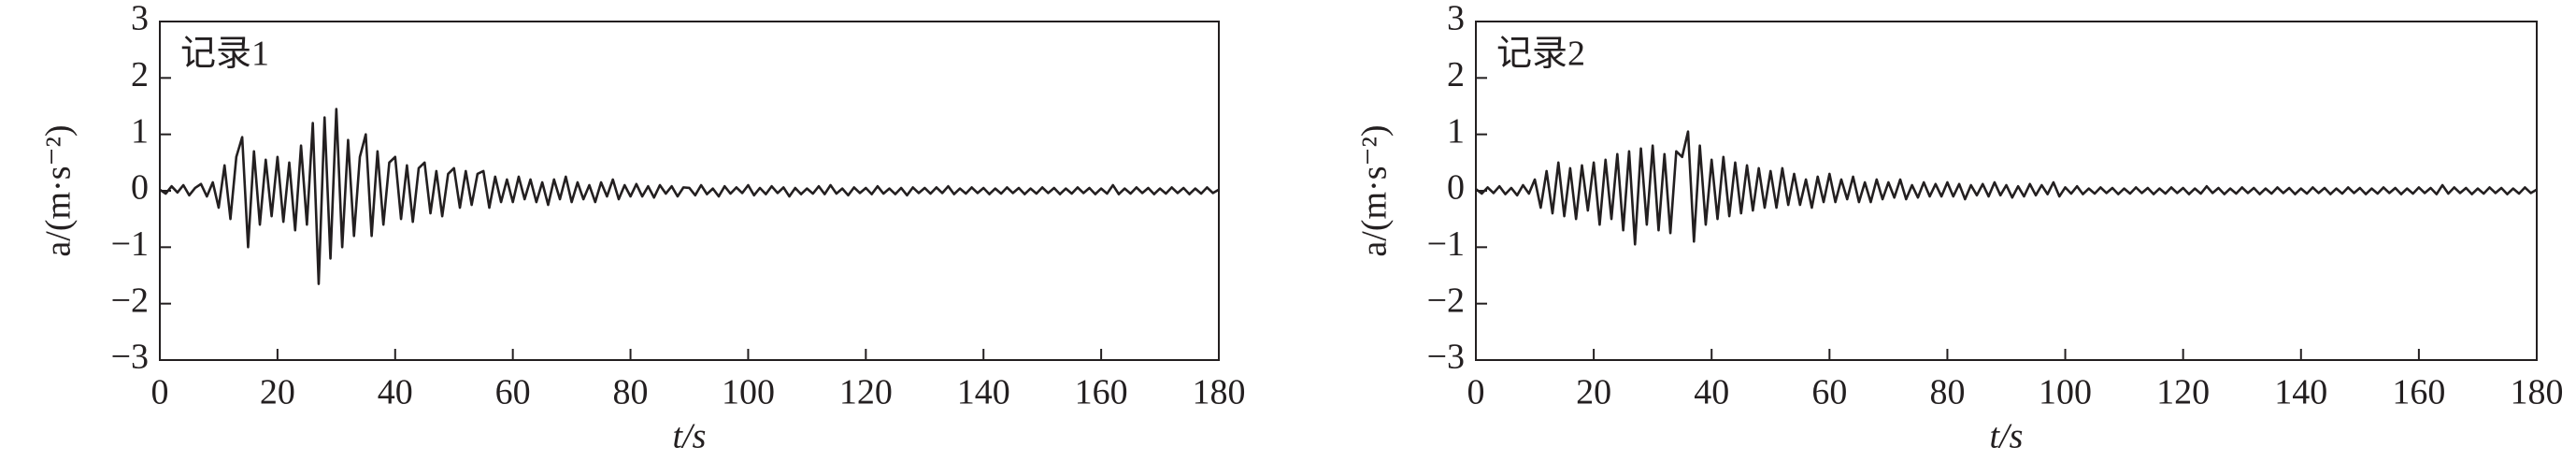 Image resolution: width=2576 pixels, height=462 pixels. What do you see at coordinates (2007, 188) in the screenshot?
I see `signal-line` at bounding box center [2007, 188].